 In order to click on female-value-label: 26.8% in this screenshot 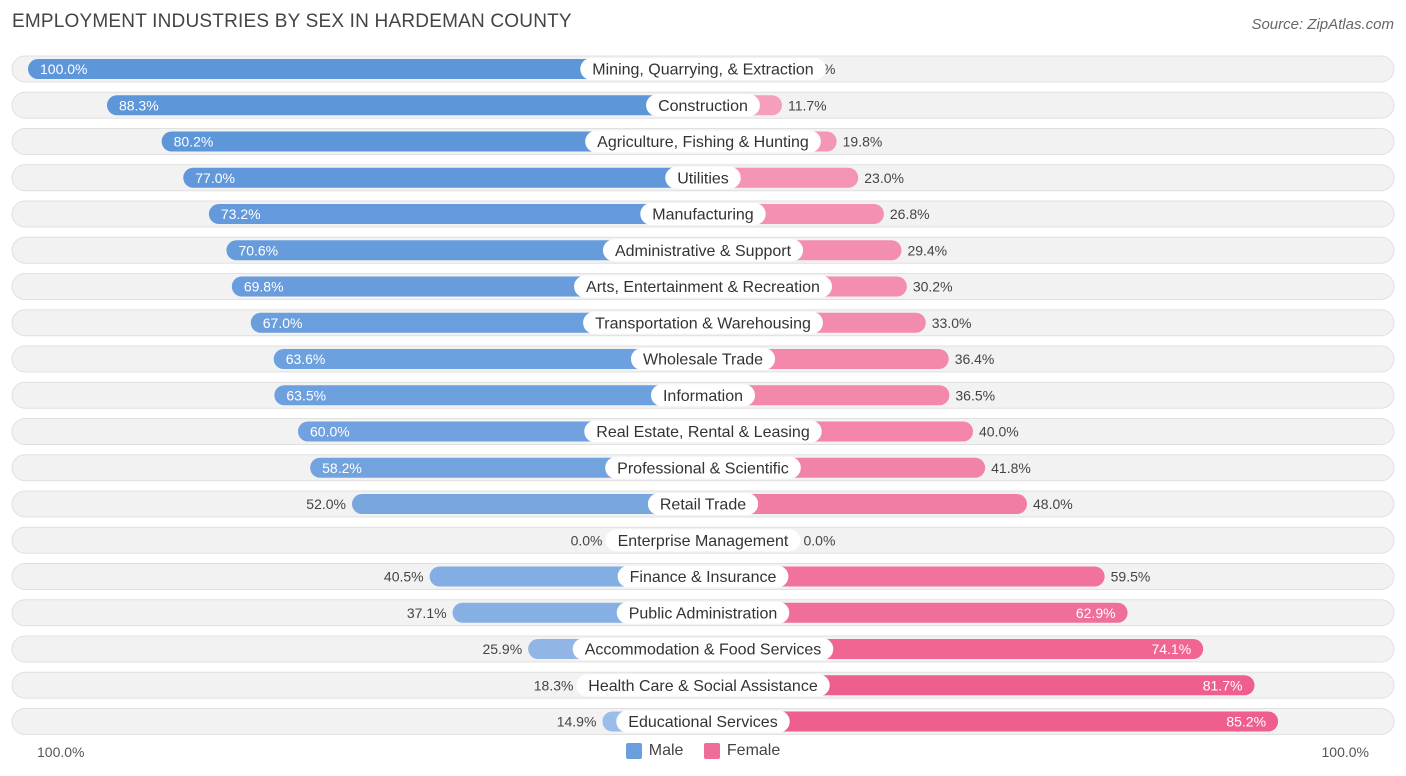, I will do `click(910, 214)`.